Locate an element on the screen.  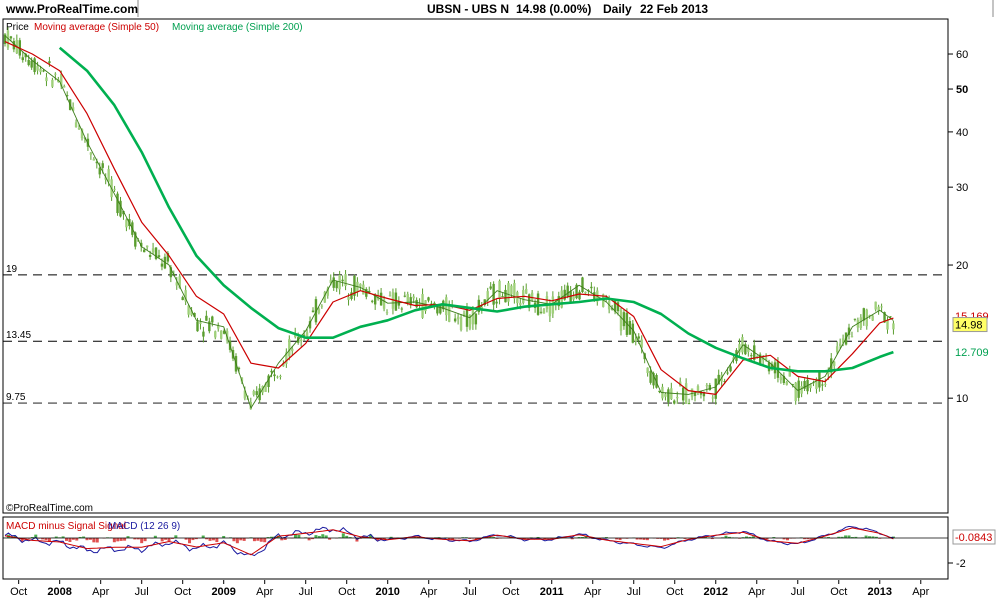
time-axis-label-20: Oct is located at coordinates (838, 592).